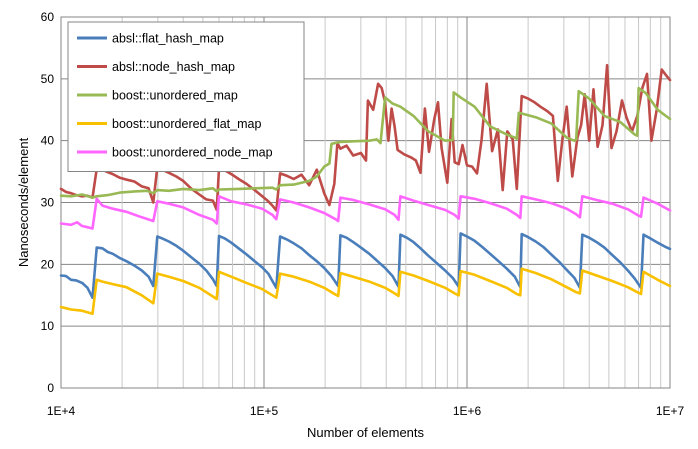 The width and height of the screenshot is (698, 449). I want to click on series-line-absl-flat-hash-map, so click(365, 266).